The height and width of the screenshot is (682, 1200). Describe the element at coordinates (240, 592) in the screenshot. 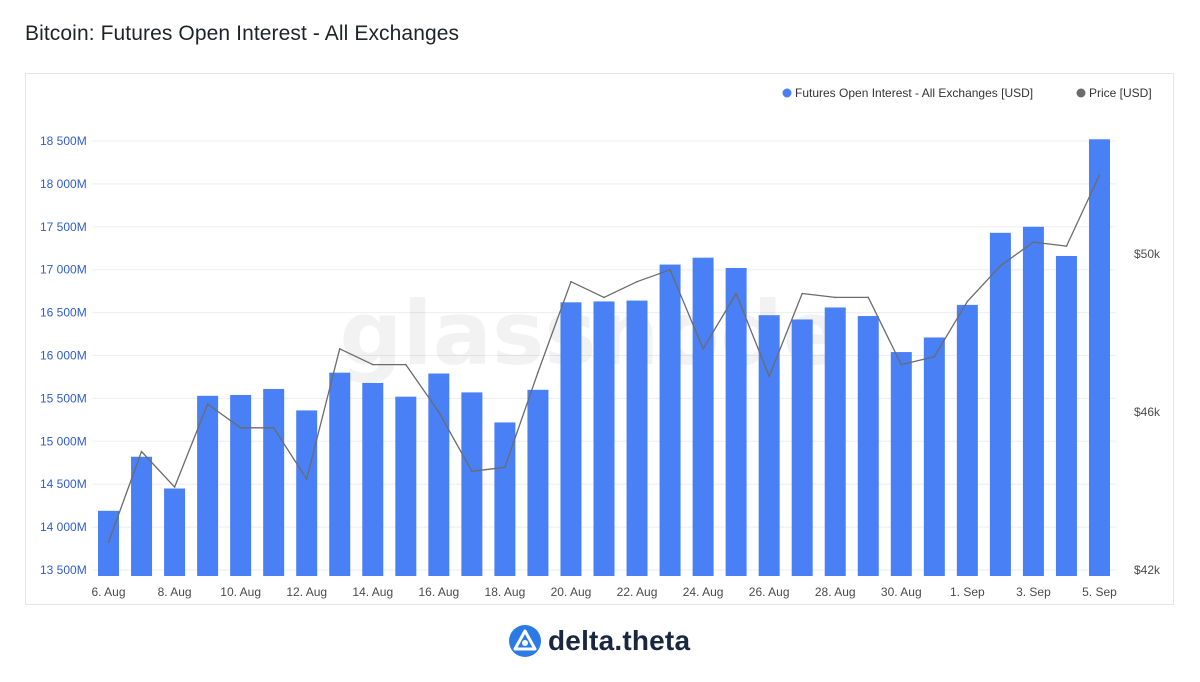

I see `x-tick-label: 10. Aug` at that location.